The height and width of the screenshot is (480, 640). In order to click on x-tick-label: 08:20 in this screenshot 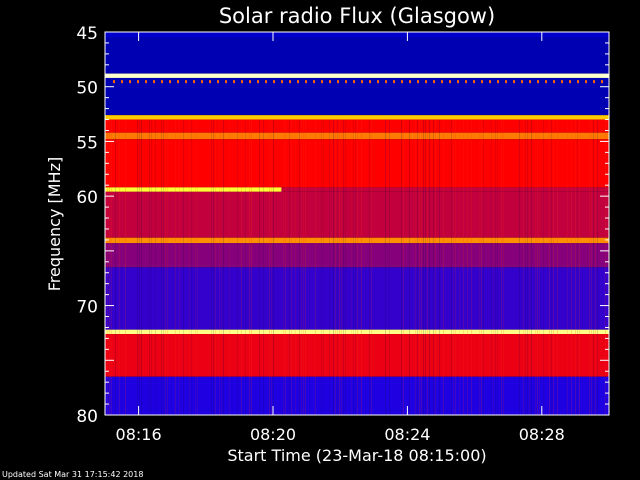, I will do `click(273, 434)`.